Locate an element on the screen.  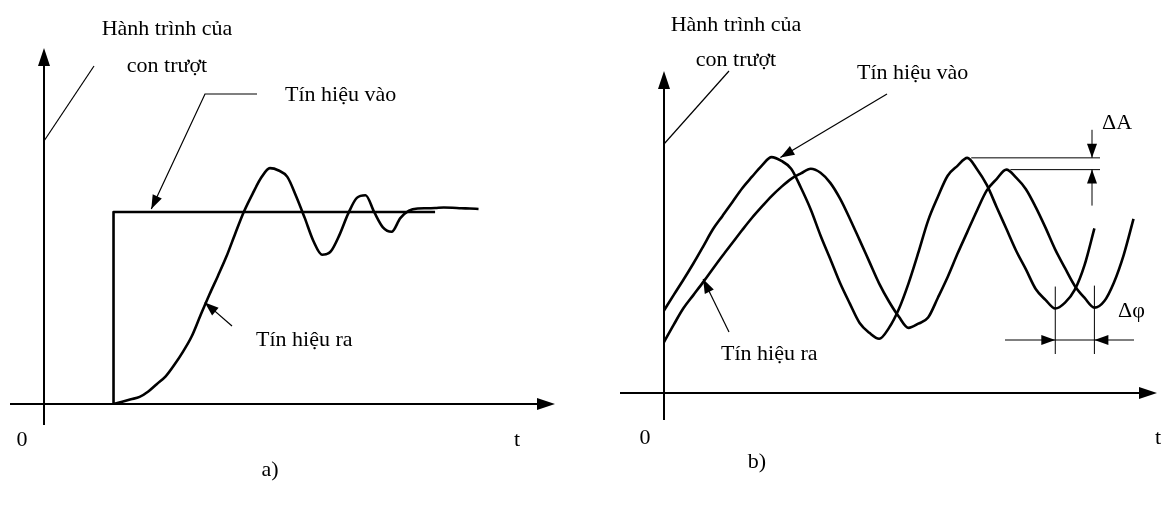
text: a) is located at coordinates (270, 468).